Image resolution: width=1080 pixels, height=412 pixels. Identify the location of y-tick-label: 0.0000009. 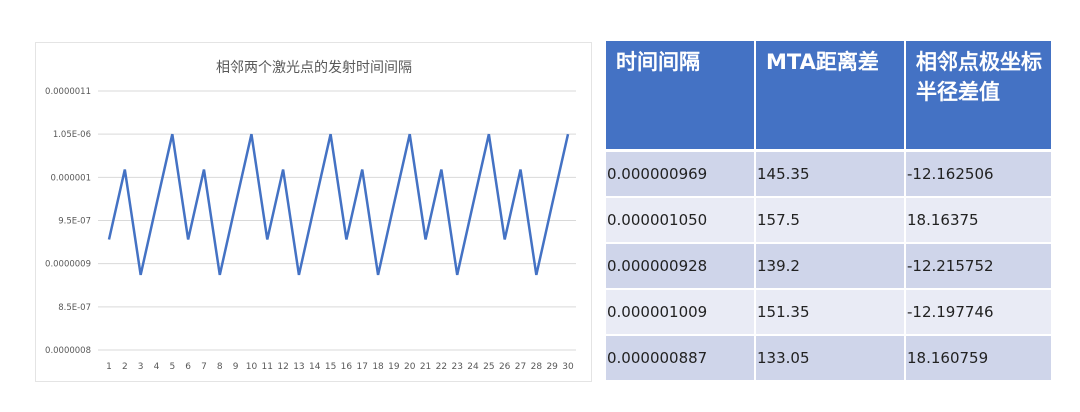
(68, 265).